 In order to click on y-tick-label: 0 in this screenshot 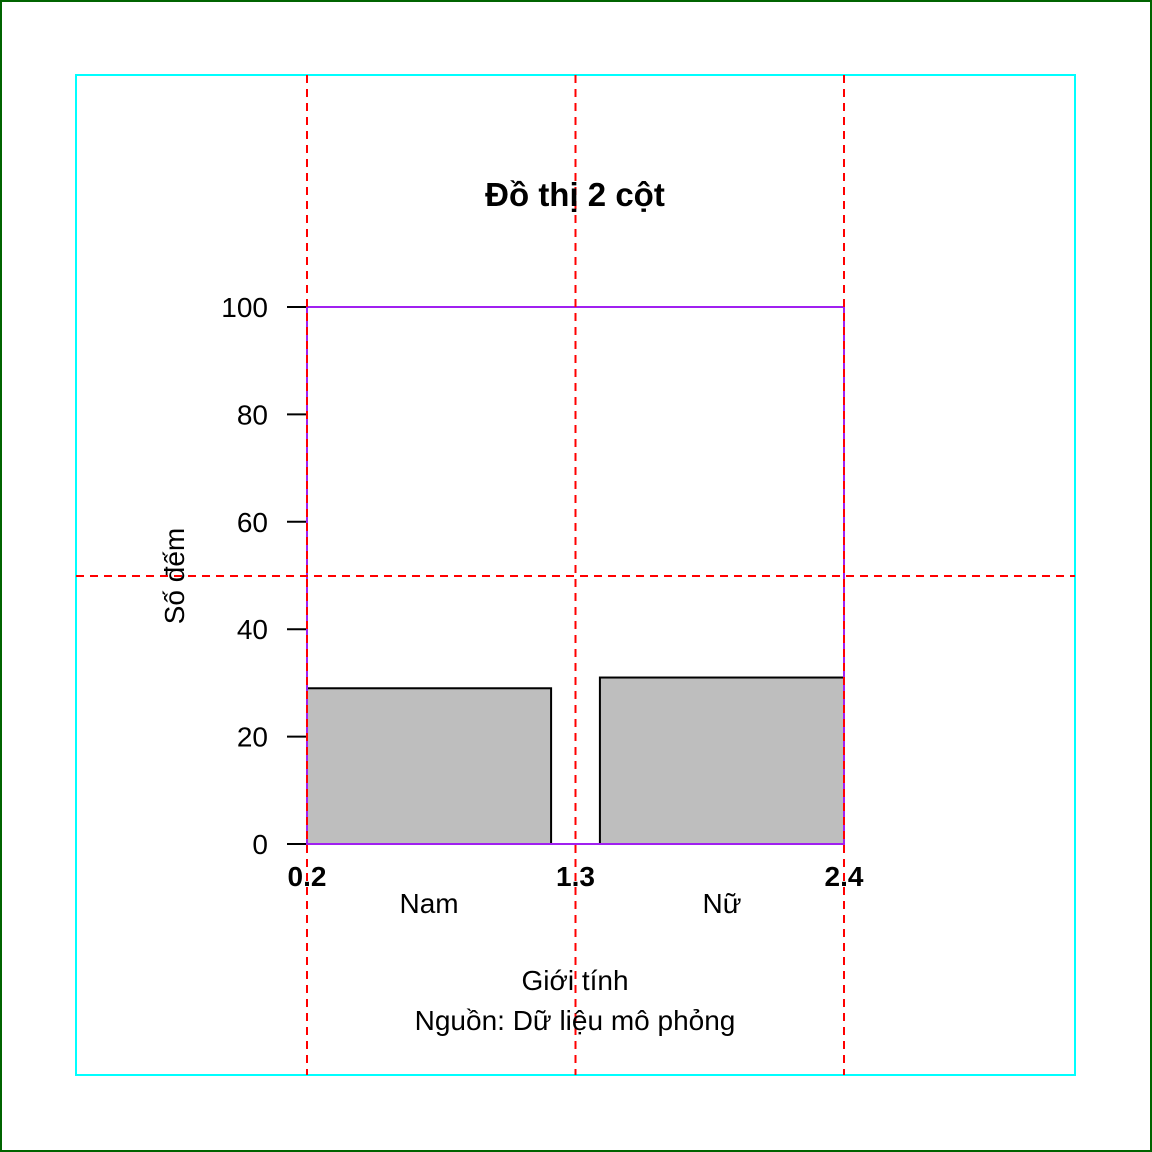, I will do `click(260, 844)`.